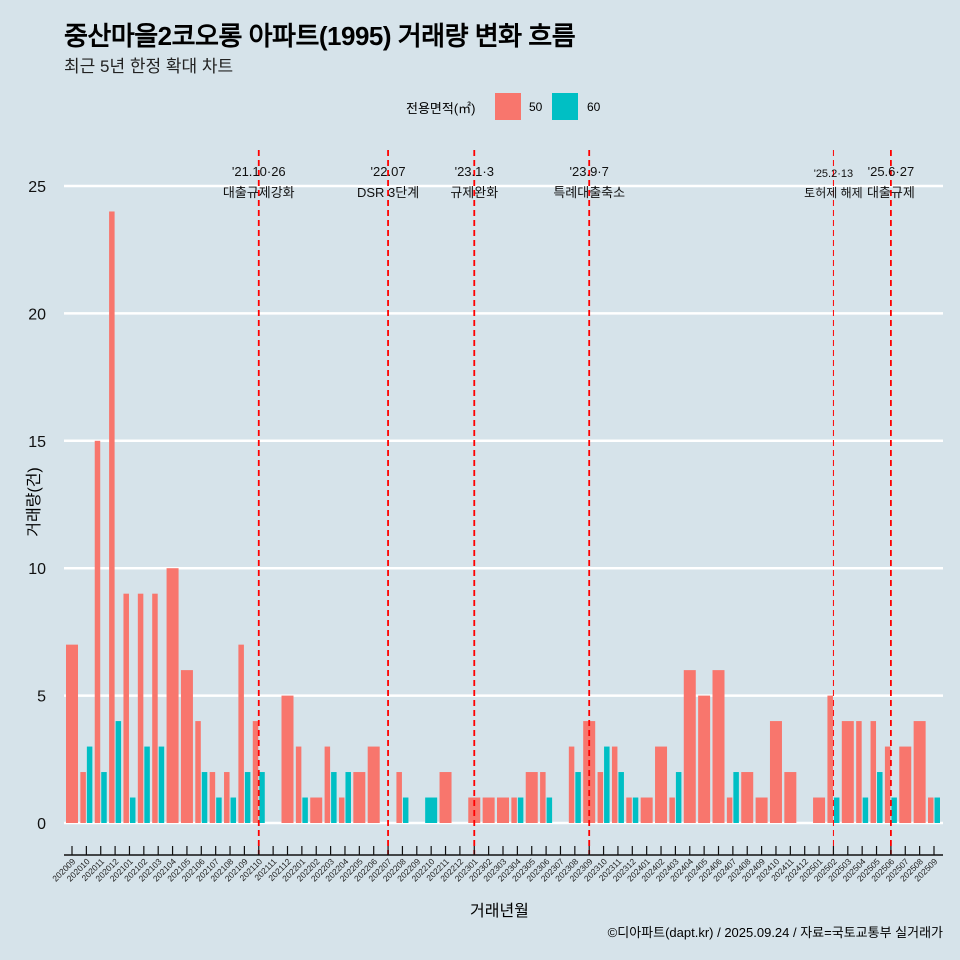  What do you see at coordinates (34, 502) in the screenshot?
I see `y-axis-title: 거래량(건)` at bounding box center [34, 502].